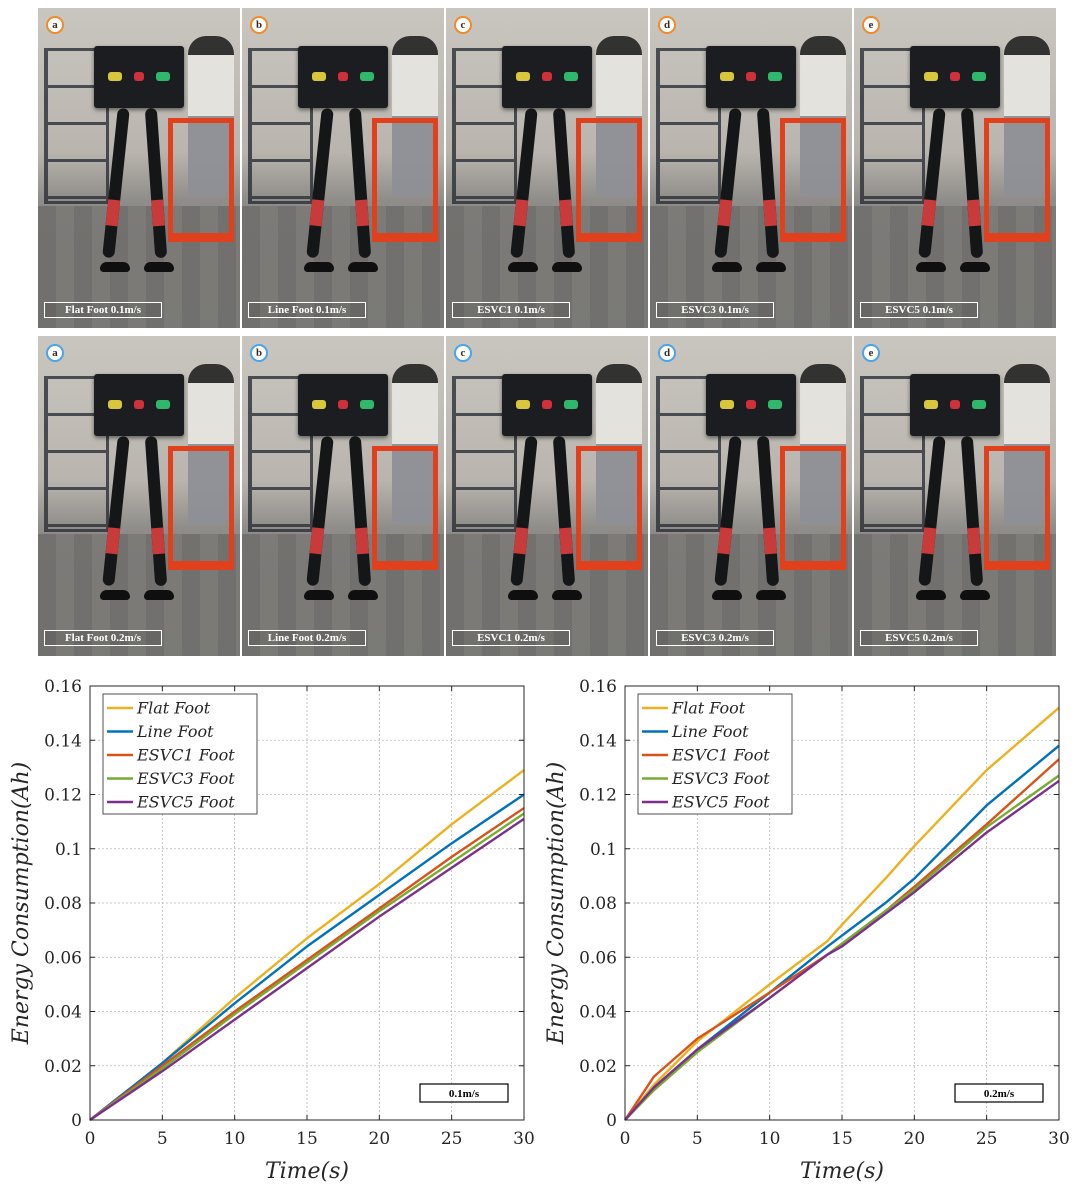 This screenshot has width=1080, height=1194. Describe the element at coordinates (103, 310) in the screenshot. I see `photo-caption: Flat Foot 0.1m/s` at that location.